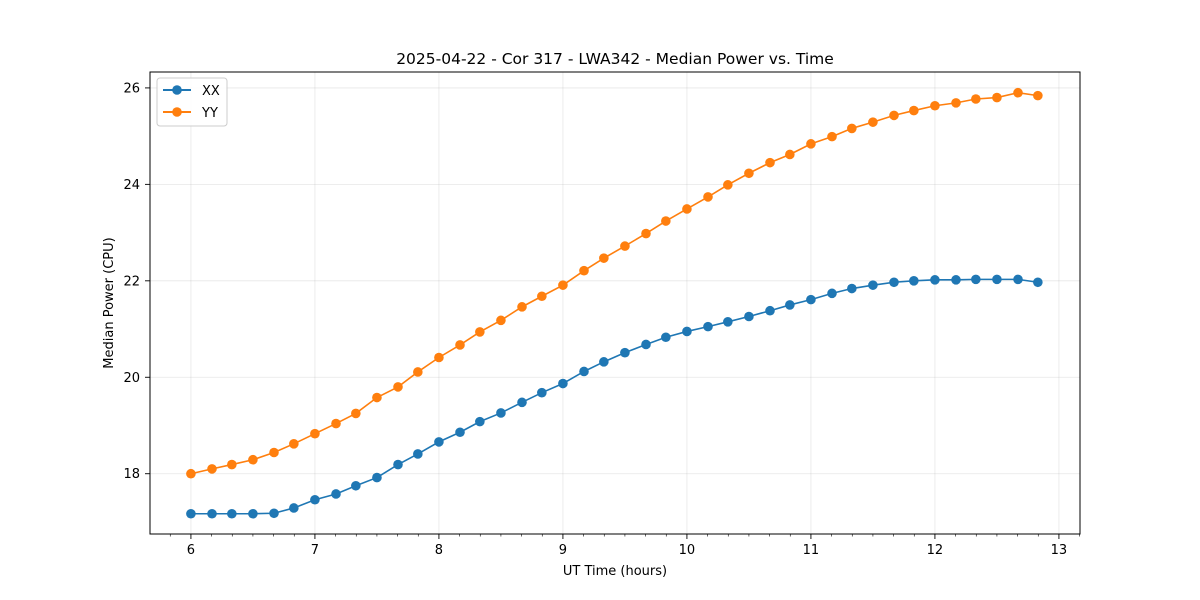 The height and width of the screenshot is (600, 1200). What do you see at coordinates (439, 550) in the screenshot?
I see `x-tick-label: 8` at bounding box center [439, 550].